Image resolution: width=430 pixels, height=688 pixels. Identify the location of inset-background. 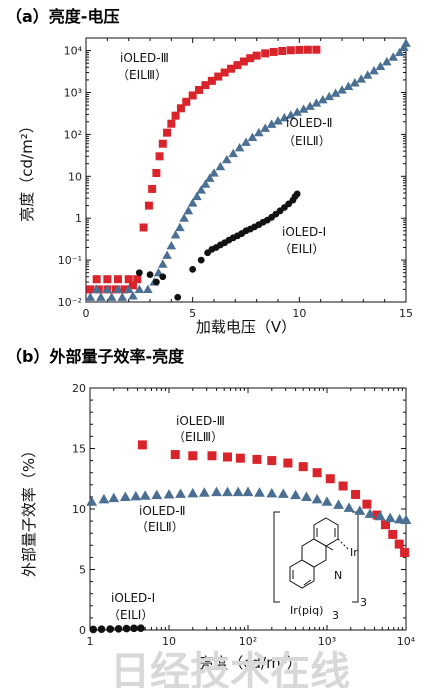
(316, 560).